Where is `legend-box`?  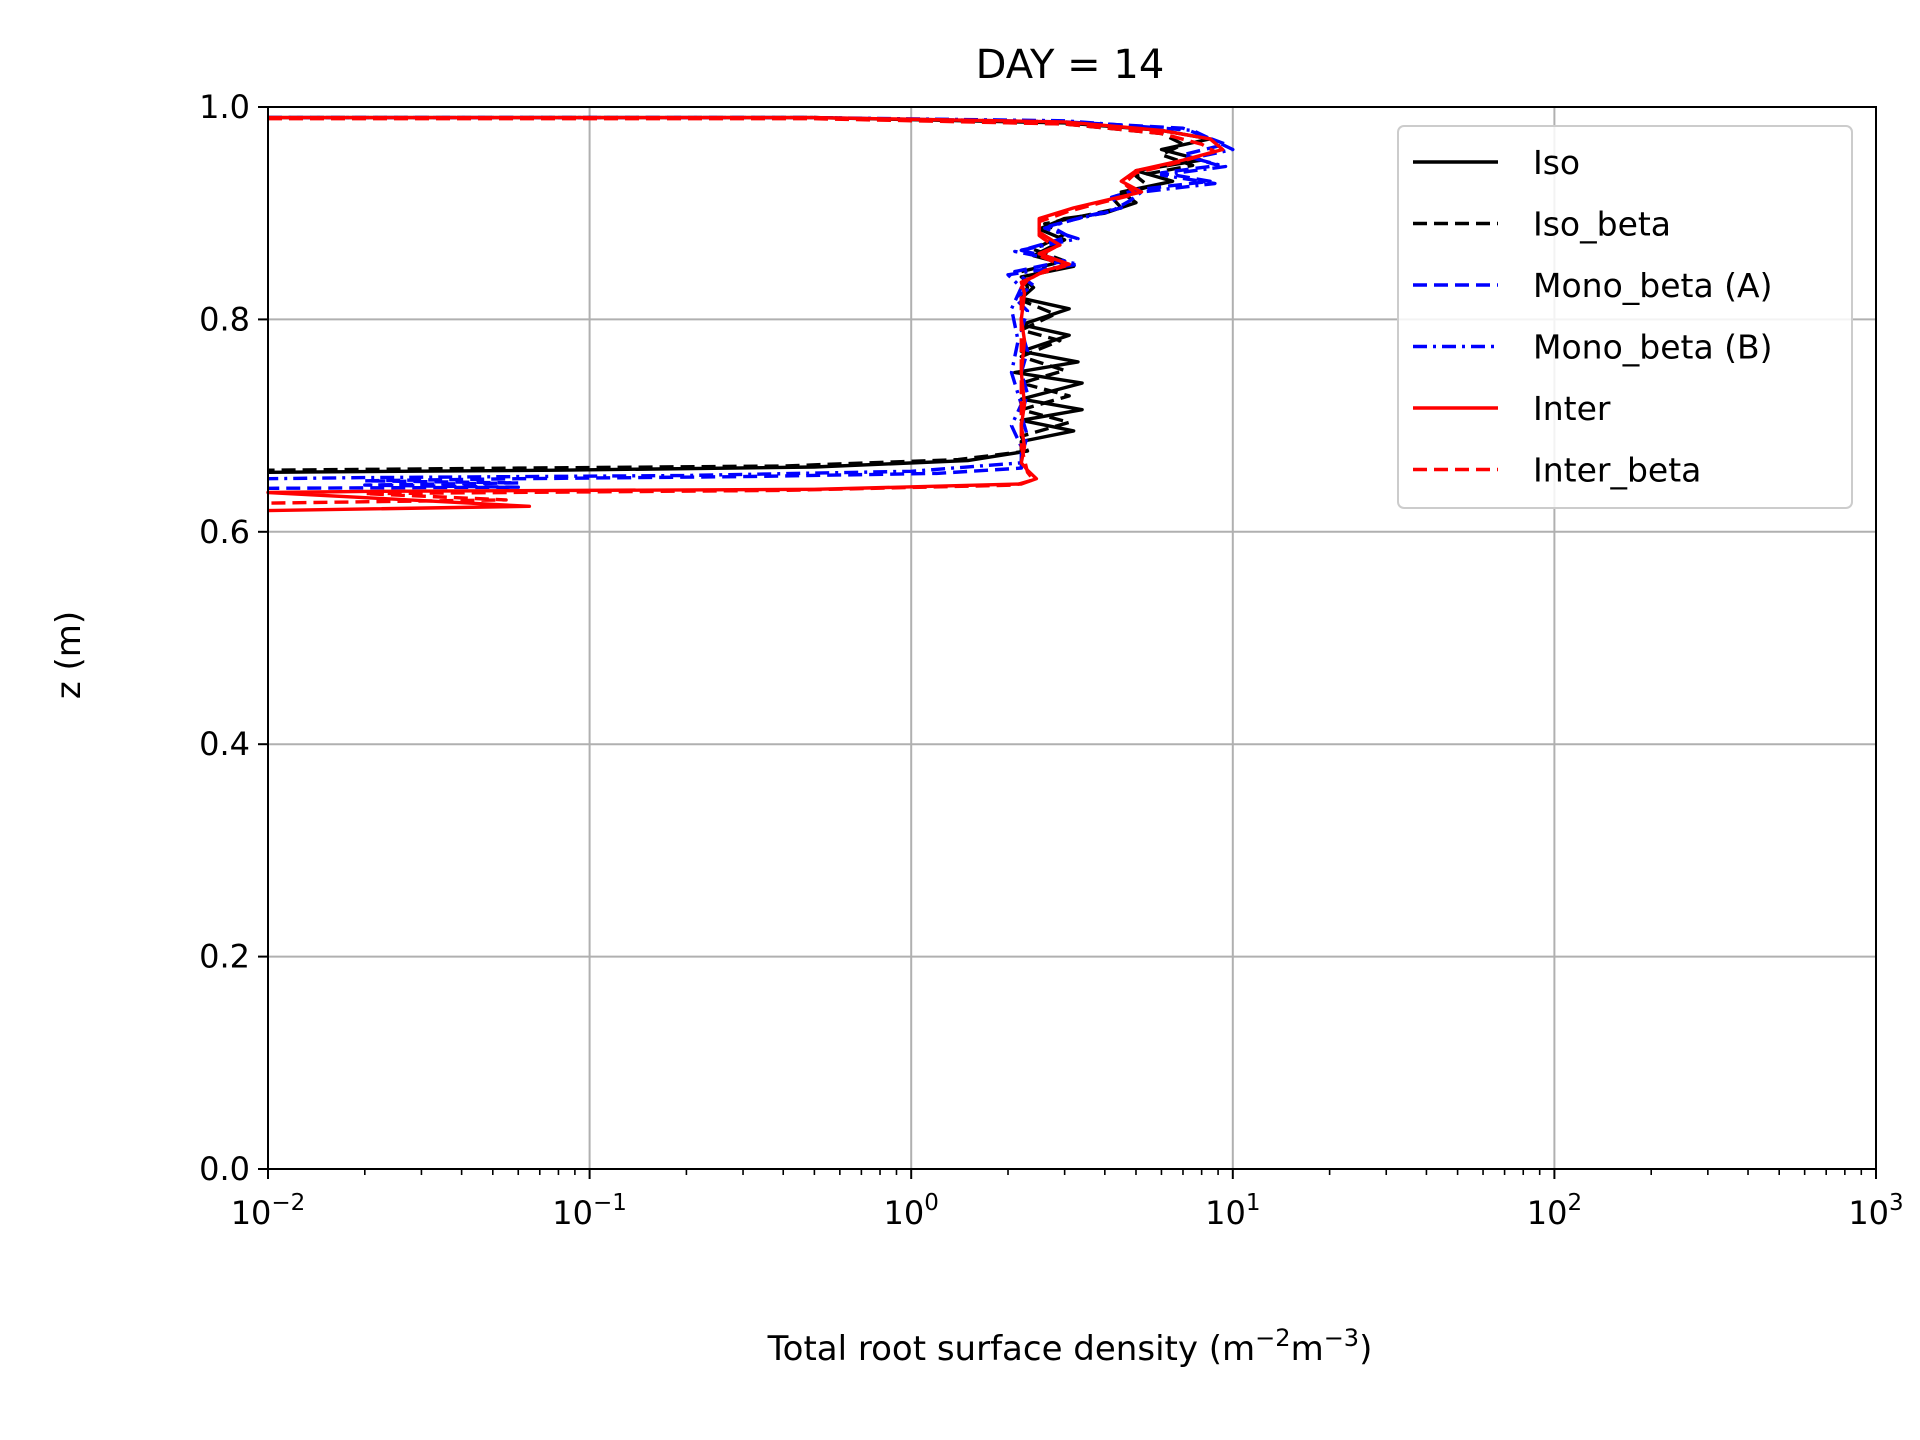
legend-box is located at coordinates (1625, 317).